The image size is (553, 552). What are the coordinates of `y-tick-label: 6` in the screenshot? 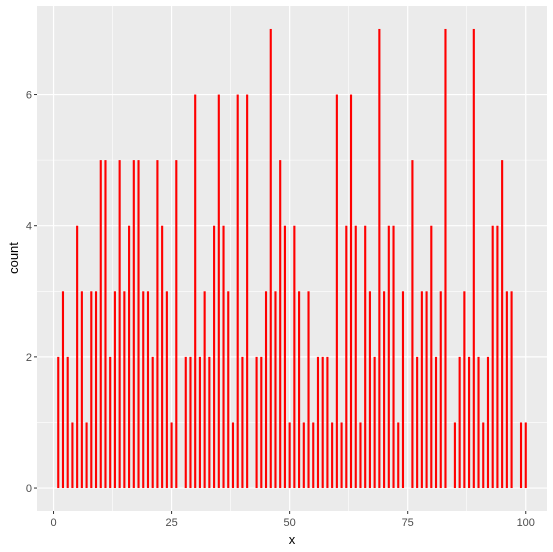 It's located at (29, 96).